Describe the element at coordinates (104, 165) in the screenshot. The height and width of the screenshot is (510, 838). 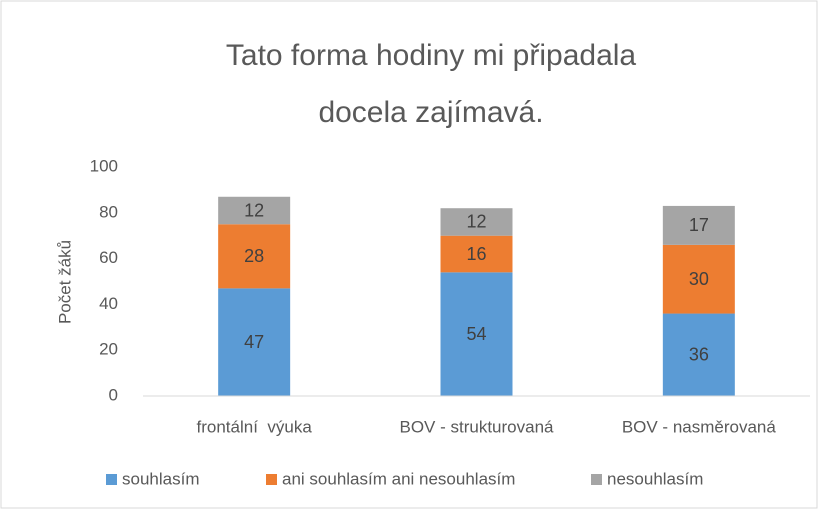
I see `y-tick-label: 100` at that location.